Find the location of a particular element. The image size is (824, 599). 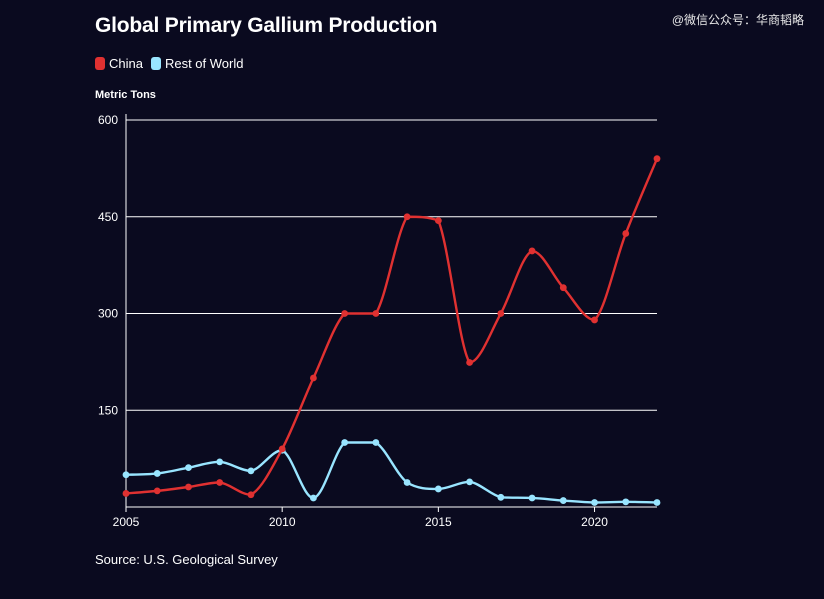

x-tick-labels: 2005 2010 2015 2020 is located at coordinates (360, 518).